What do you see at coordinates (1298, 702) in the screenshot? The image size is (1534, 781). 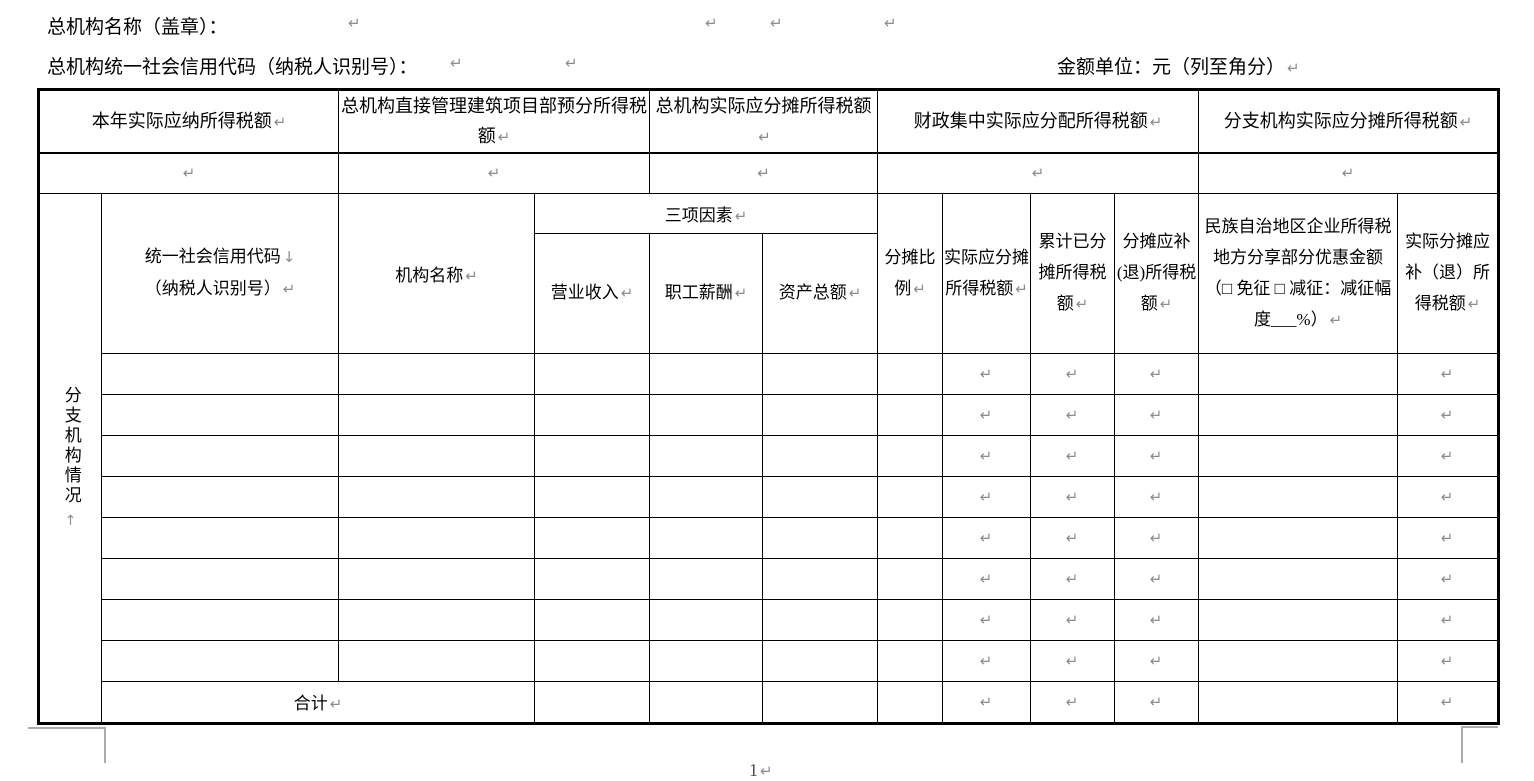 I see `total-cell-ethnic-discount` at bounding box center [1298, 702].